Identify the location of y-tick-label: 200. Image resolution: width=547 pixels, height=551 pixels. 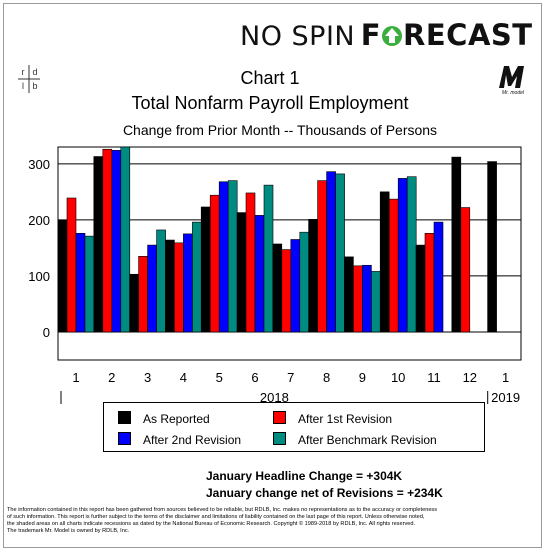
(39, 220).